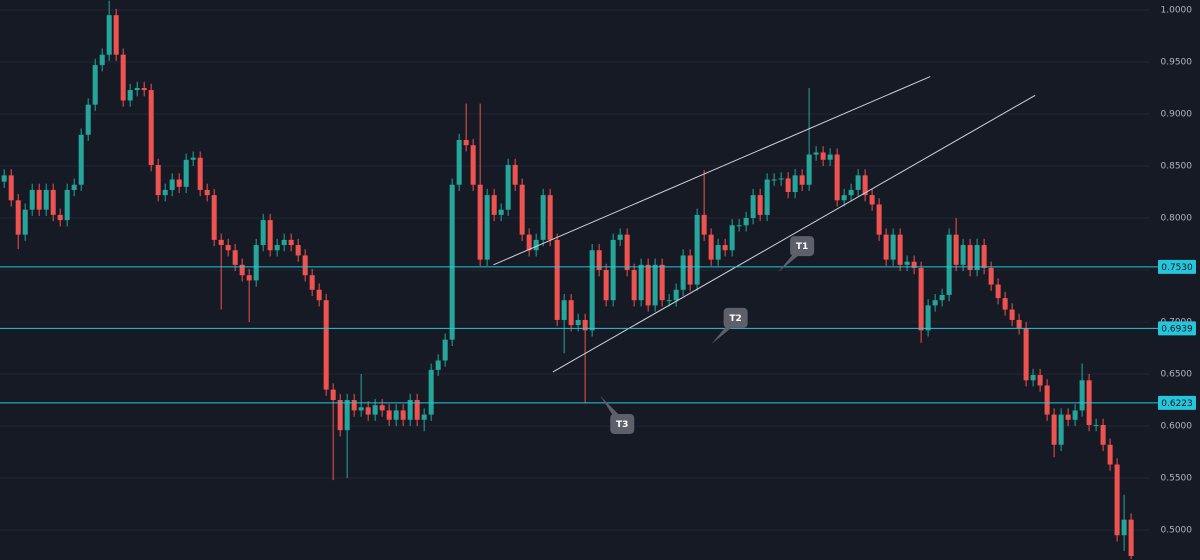 The image size is (1200, 560). Describe the element at coordinates (1177, 329) in the screenshot. I see `price-label: 0.6939` at that location.